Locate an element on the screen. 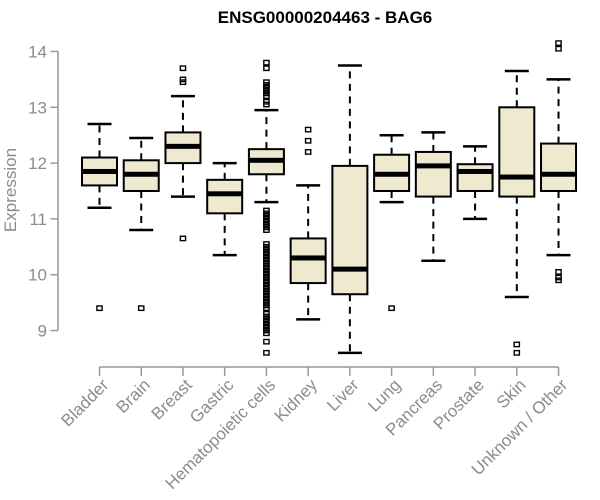 The image size is (600, 500). y-tick-label: 10 is located at coordinates (37, 275).